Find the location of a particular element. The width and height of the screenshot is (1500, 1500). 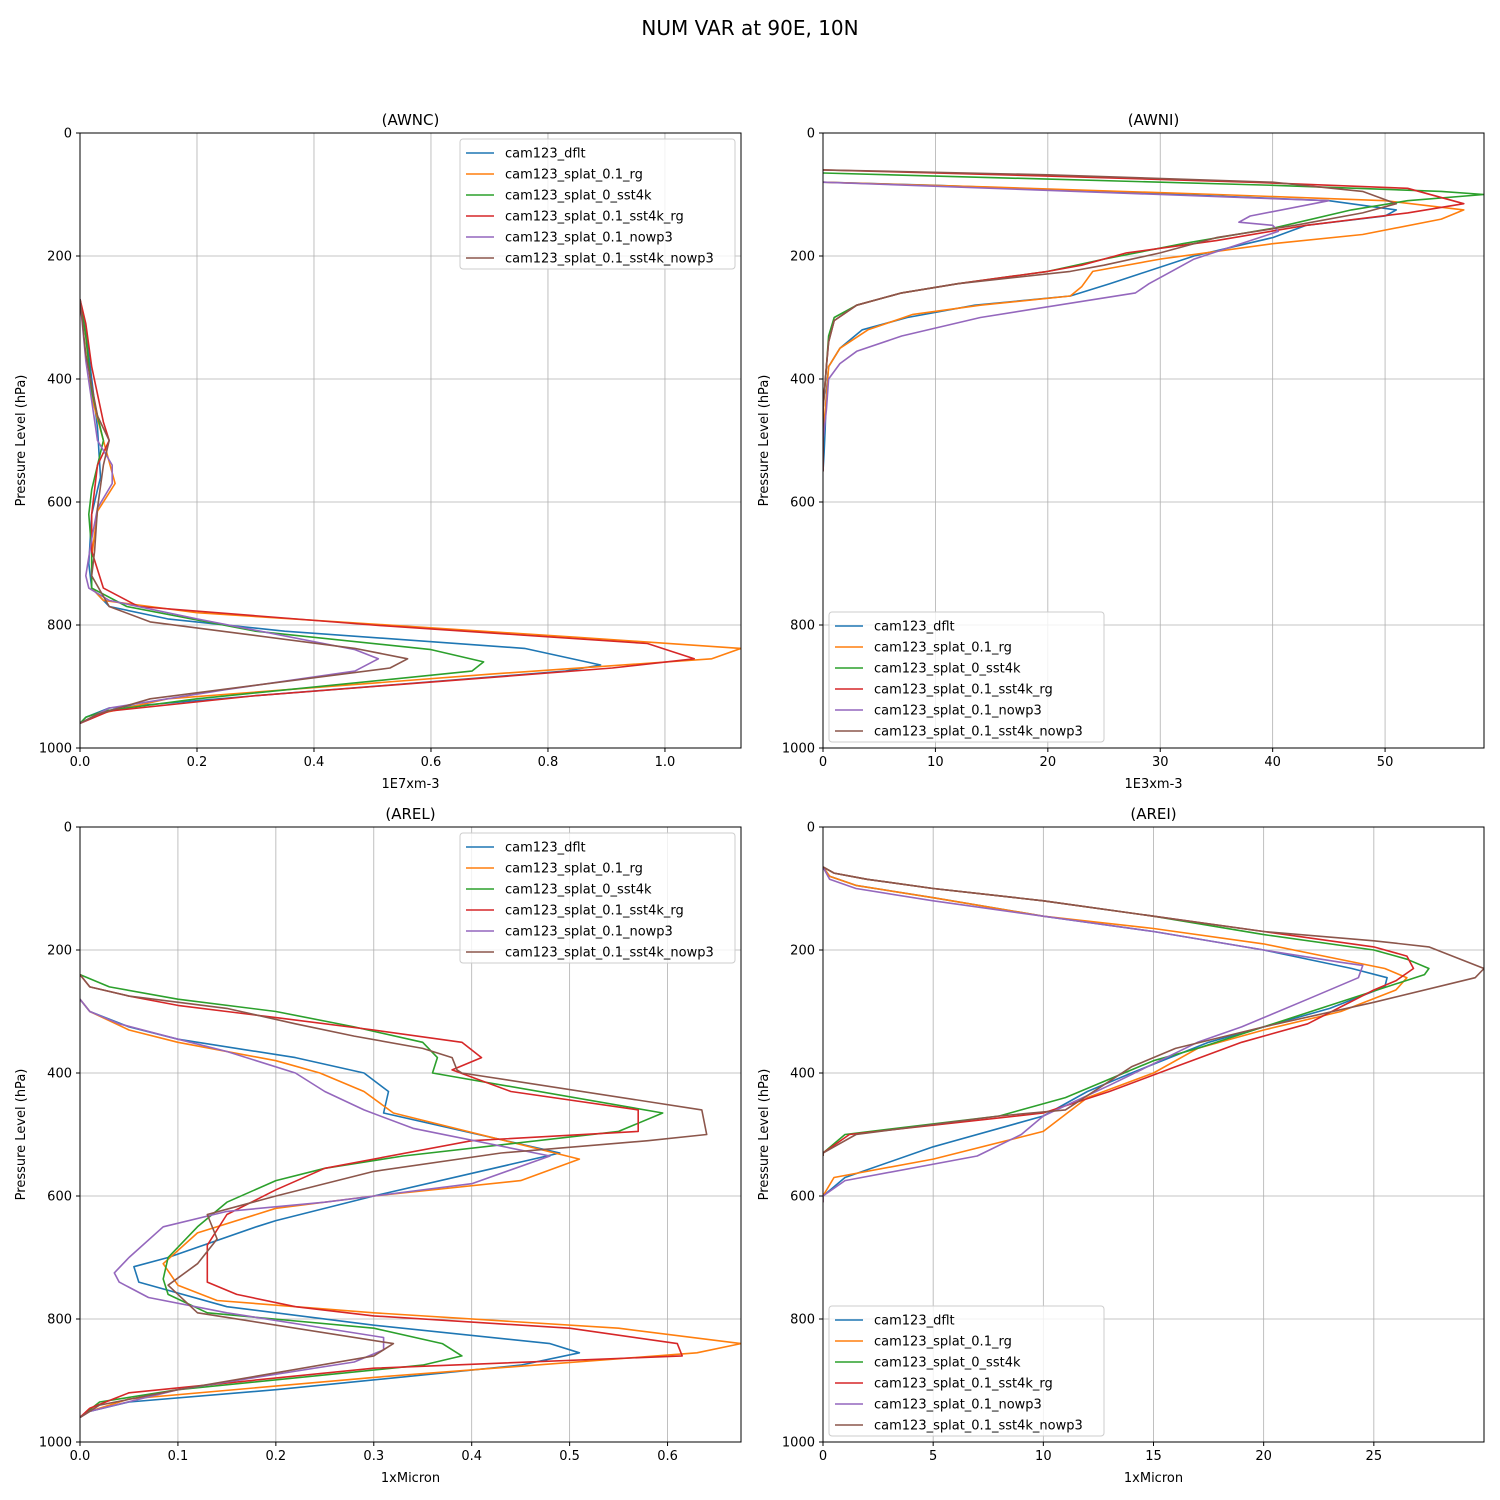

x-tick-label: 5 is located at coordinates (933, 1456).